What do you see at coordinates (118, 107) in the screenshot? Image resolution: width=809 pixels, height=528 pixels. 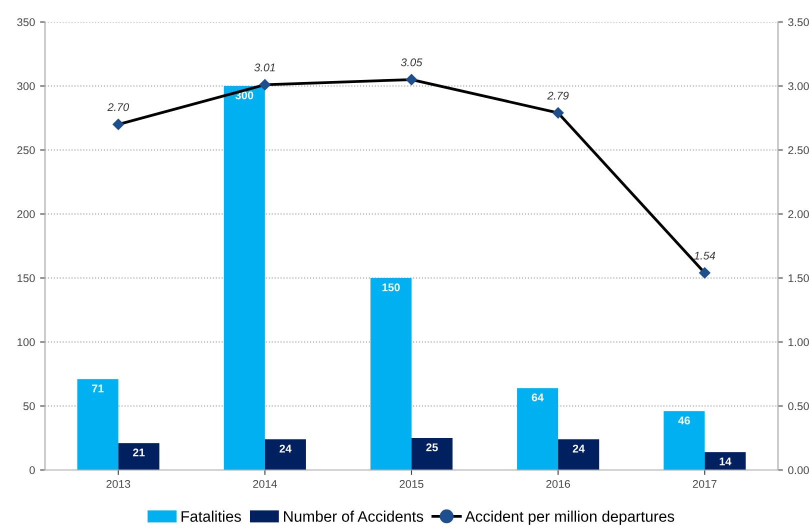 I see `data-label: 2.70` at bounding box center [118, 107].